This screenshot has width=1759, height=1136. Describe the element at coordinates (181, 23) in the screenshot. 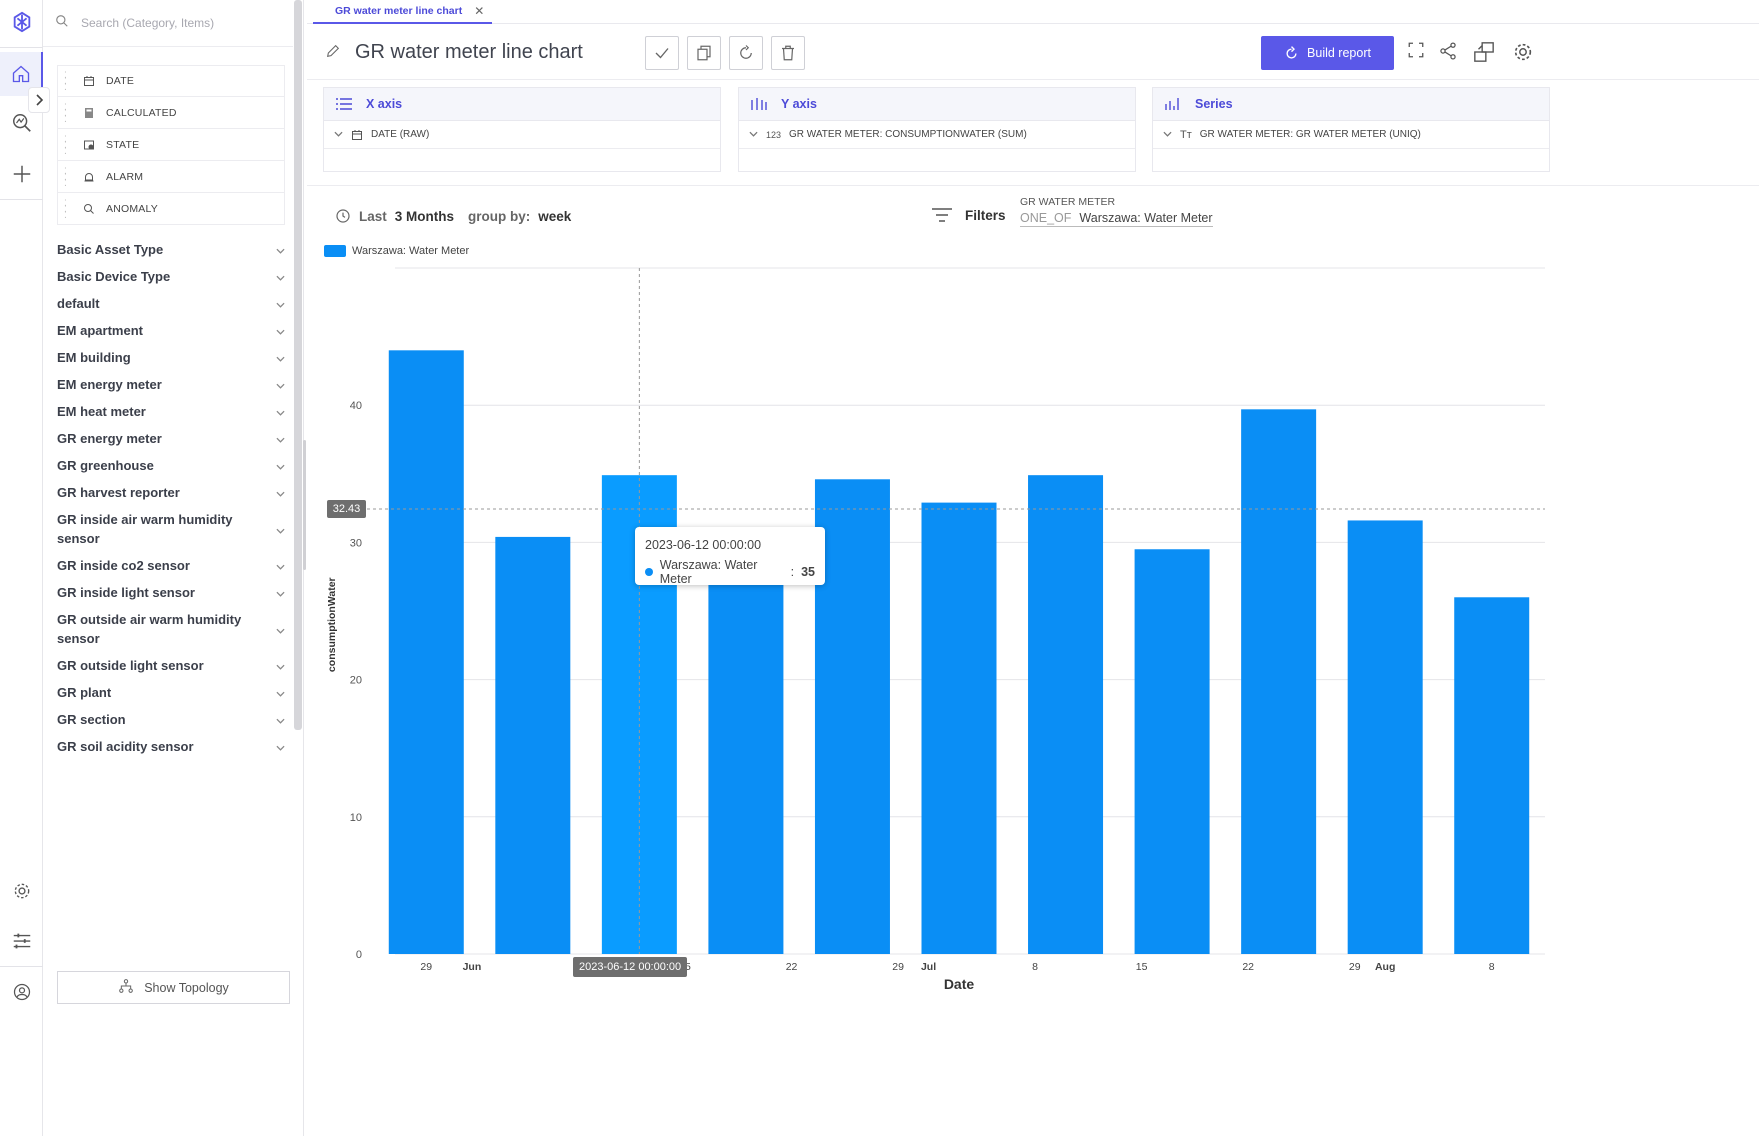

I see `search-input` at that location.